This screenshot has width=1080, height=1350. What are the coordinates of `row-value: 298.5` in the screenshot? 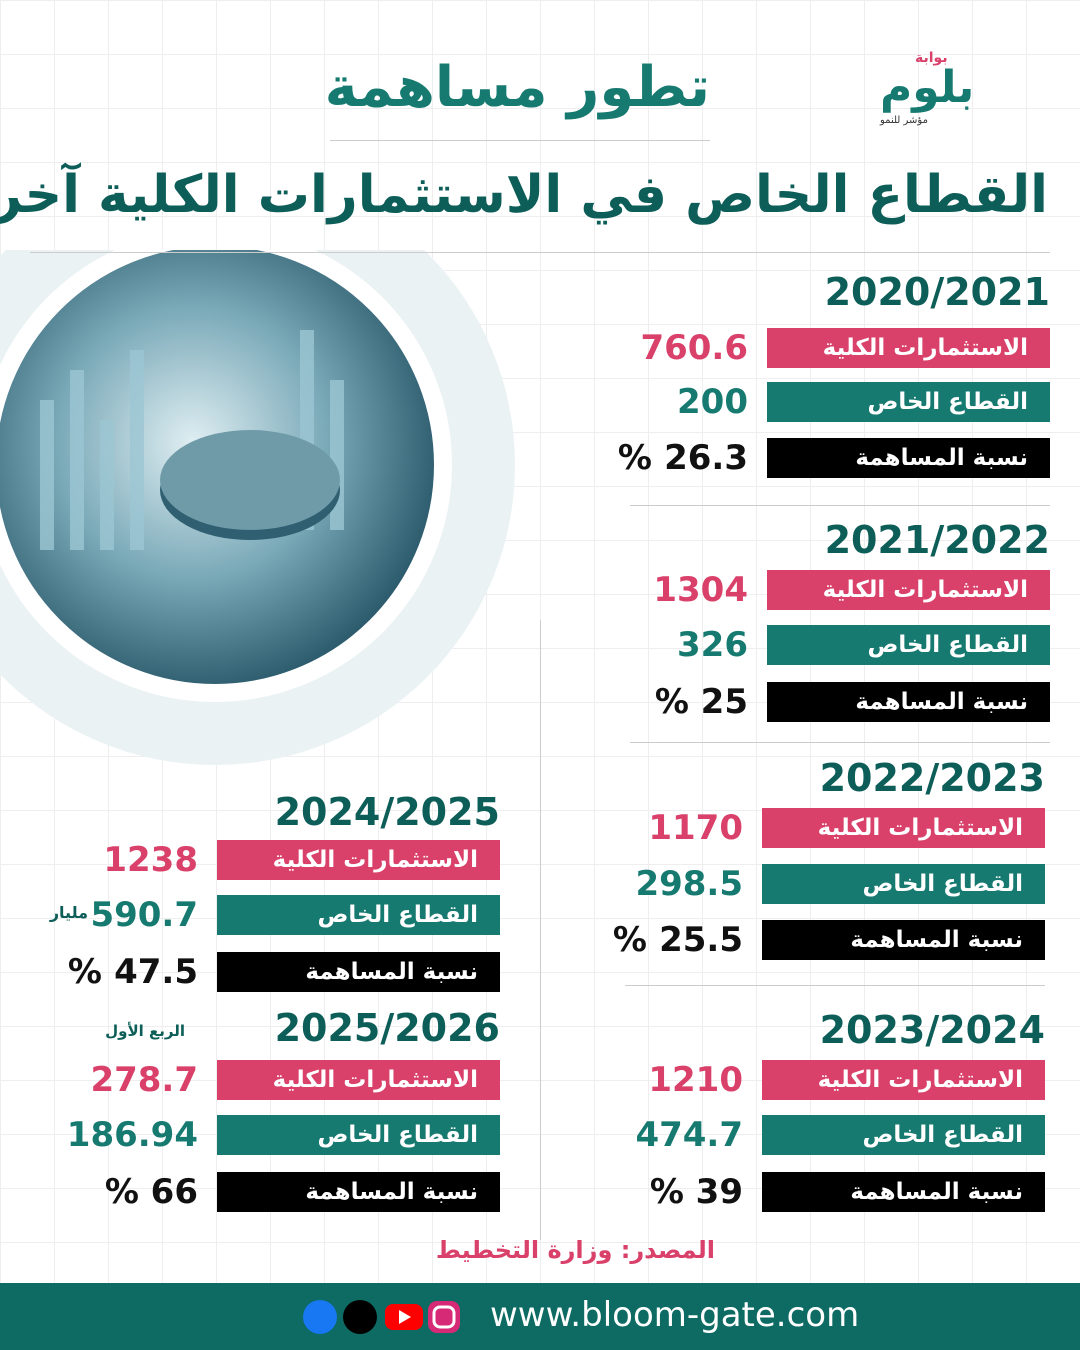 It's located at (689, 884).